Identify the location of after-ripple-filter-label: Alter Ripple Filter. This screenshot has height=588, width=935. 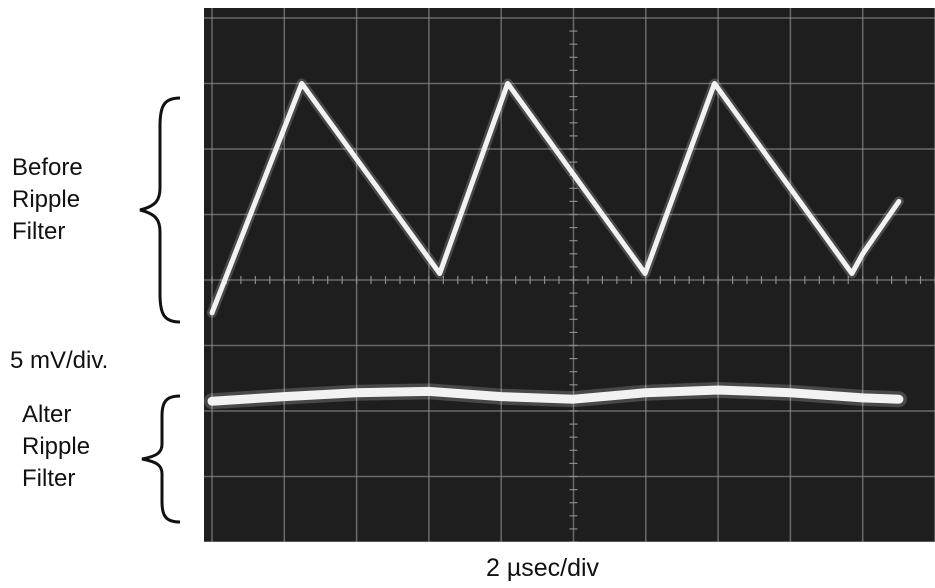
(56, 447).